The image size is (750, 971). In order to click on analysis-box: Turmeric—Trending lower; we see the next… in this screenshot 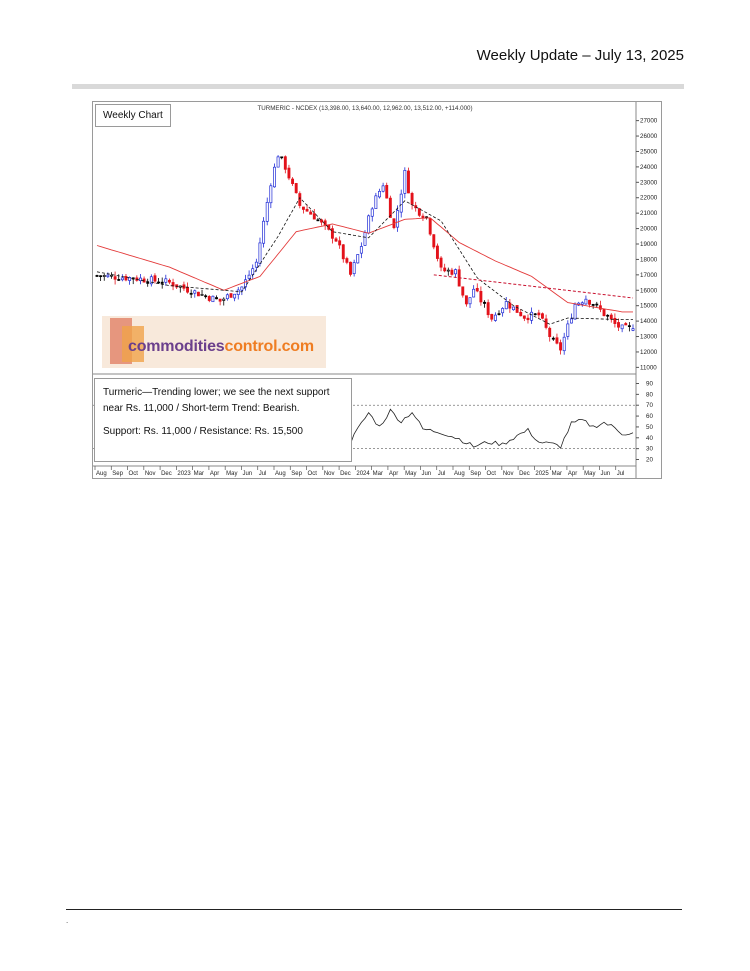, I will do `click(223, 420)`.